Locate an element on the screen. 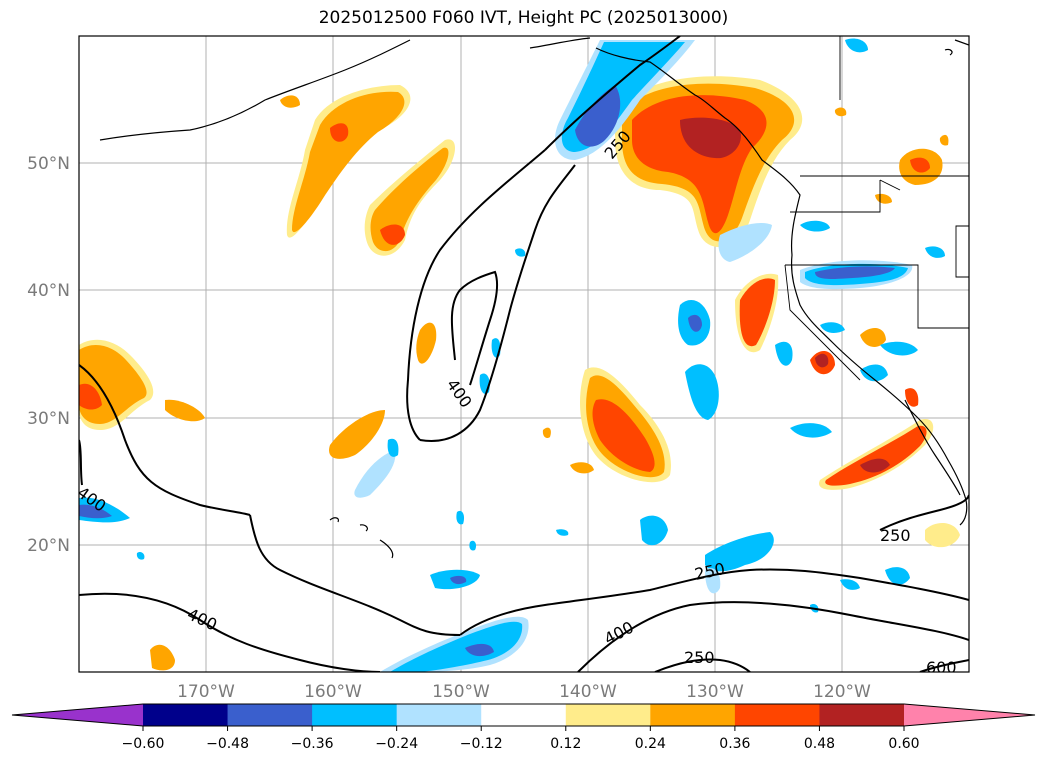 The image size is (1047, 765). lat-label: 40°N is located at coordinates (48, 291).